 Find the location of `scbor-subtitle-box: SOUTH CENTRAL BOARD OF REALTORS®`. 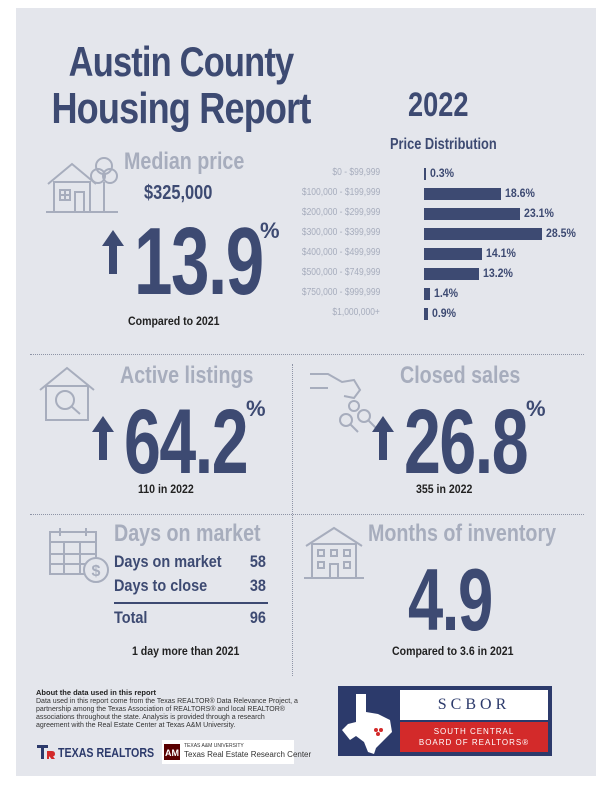

scbor-subtitle-box: SOUTH CENTRAL BOARD OF REALTORS® is located at coordinates (474, 737).